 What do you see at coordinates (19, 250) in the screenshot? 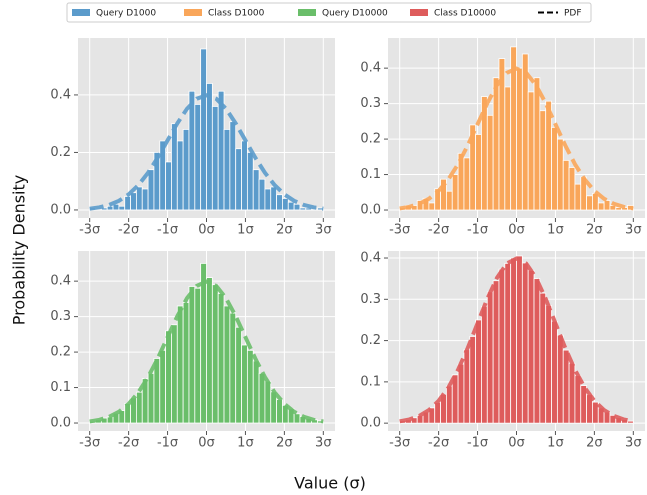
I see `y-axis-label: Probability Density` at bounding box center [19, 250].